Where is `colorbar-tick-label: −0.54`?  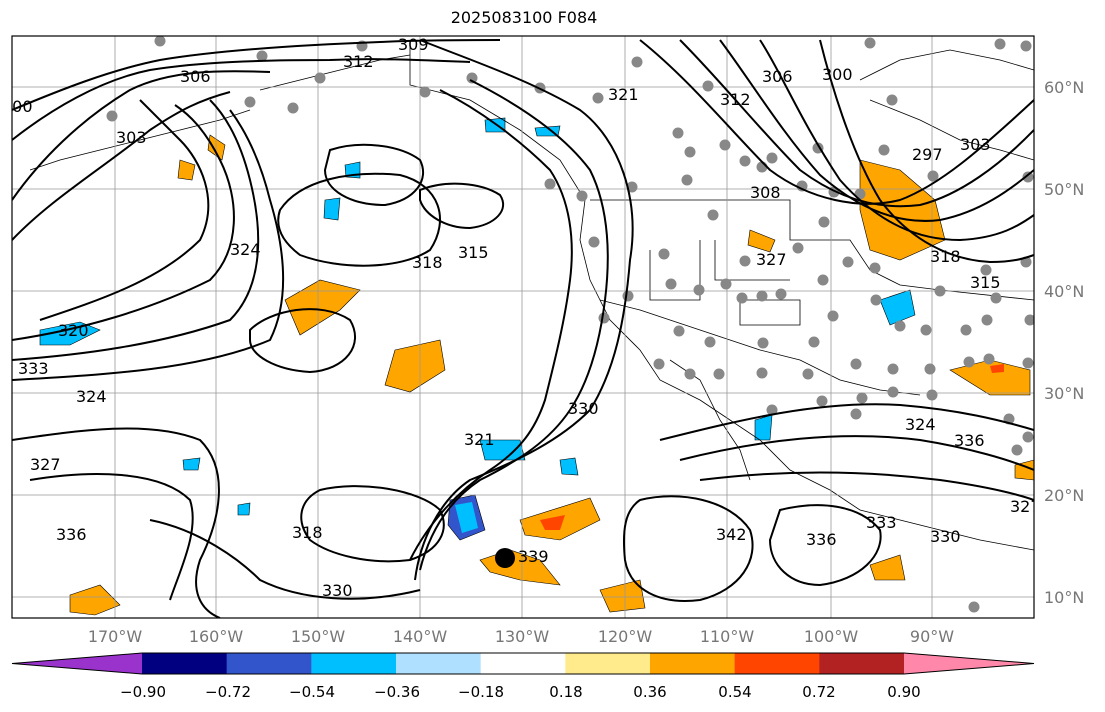 colorbar-tick-label: −0.54 is located at coordinates (312, 692).